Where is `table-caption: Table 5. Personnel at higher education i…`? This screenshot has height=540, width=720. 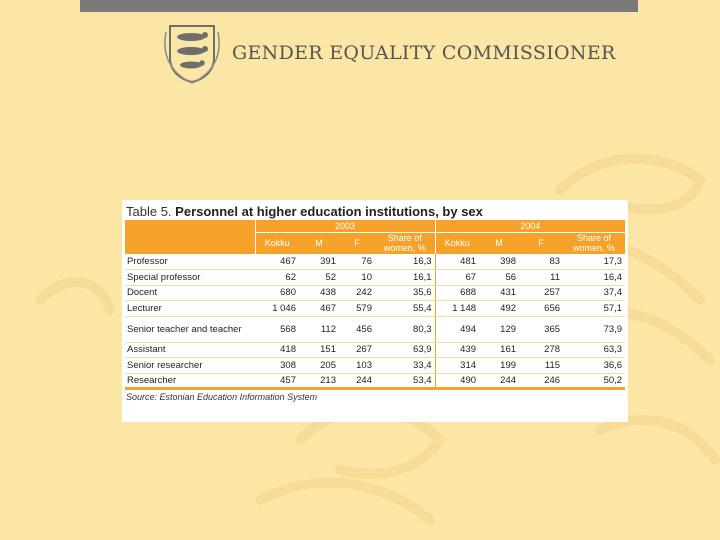 table-caption: Table 5. Personnel at higher education i… is located at coordinates (375, 211).